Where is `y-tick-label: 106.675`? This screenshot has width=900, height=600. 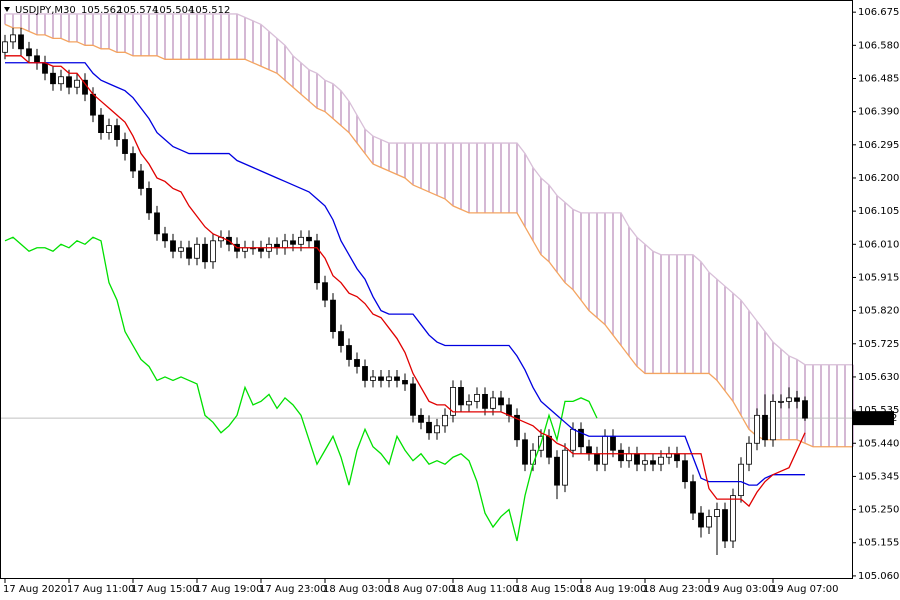 y-tick-label: 106.675 is located at coordinates (878, 12).